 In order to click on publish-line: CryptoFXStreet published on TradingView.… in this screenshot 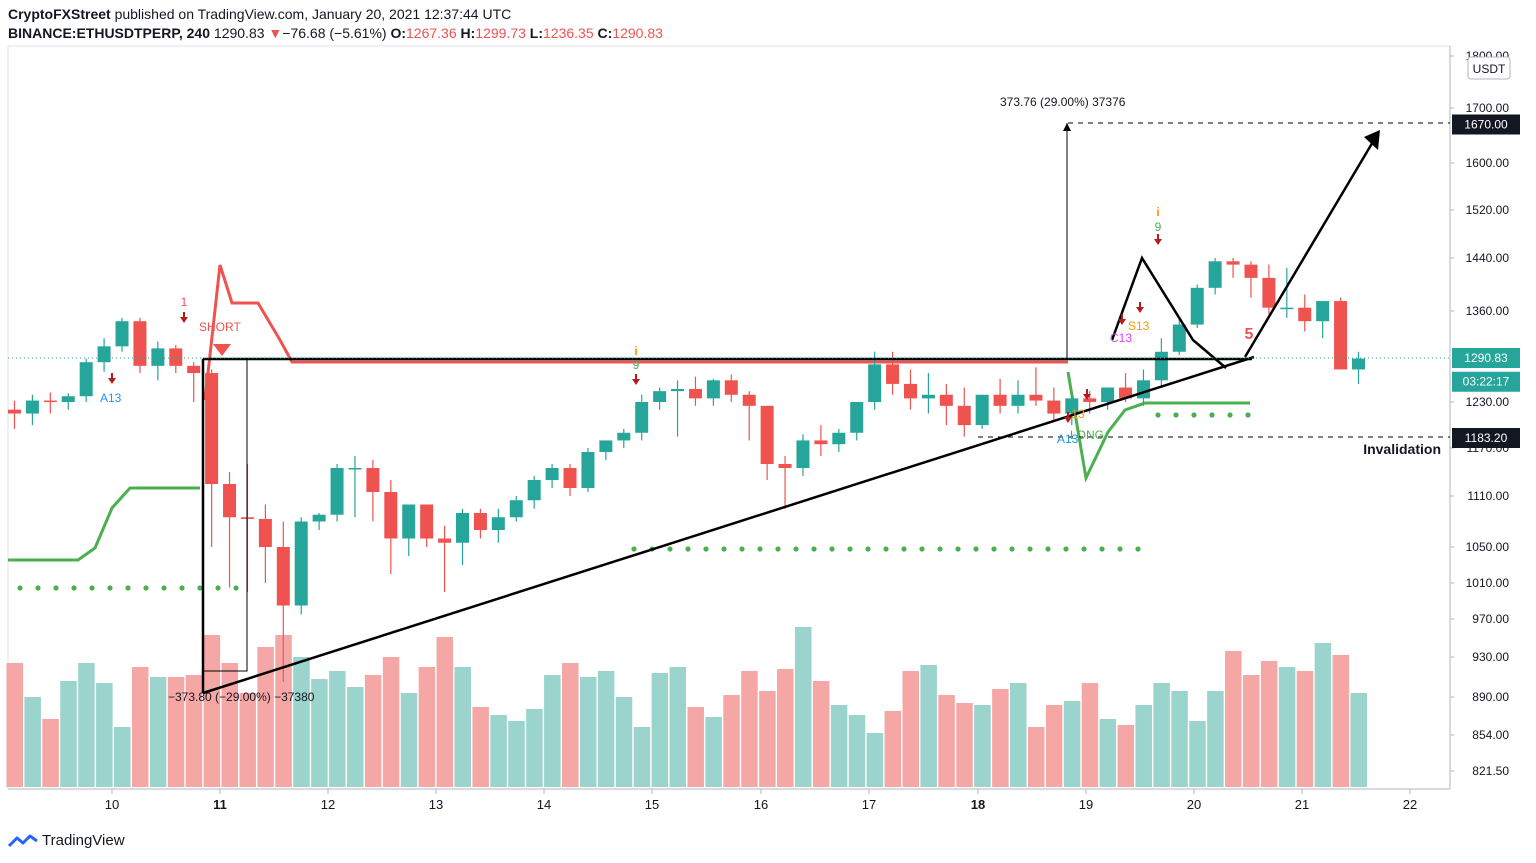, I will do `click(259, 14)`.